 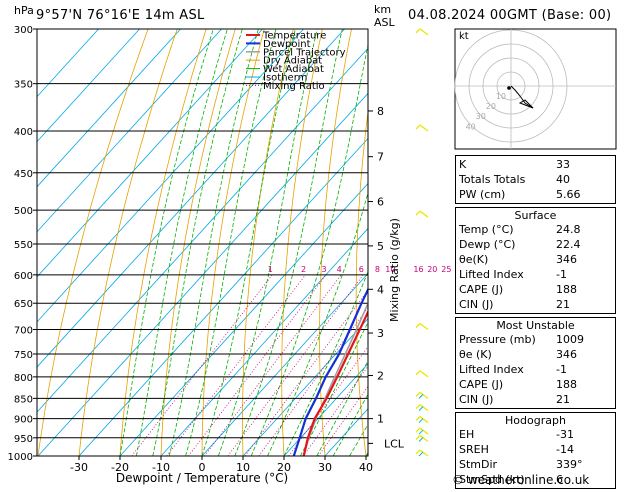 I want to click on general-indices: K 33 Totals Totals 40 PW (cm) 5.66, so click(x=535, y=179).